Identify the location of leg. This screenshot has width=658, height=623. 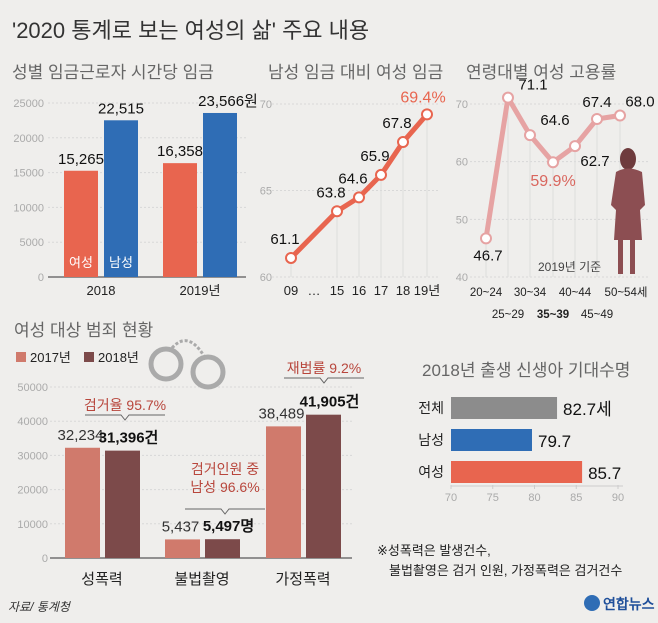
(620, 257).